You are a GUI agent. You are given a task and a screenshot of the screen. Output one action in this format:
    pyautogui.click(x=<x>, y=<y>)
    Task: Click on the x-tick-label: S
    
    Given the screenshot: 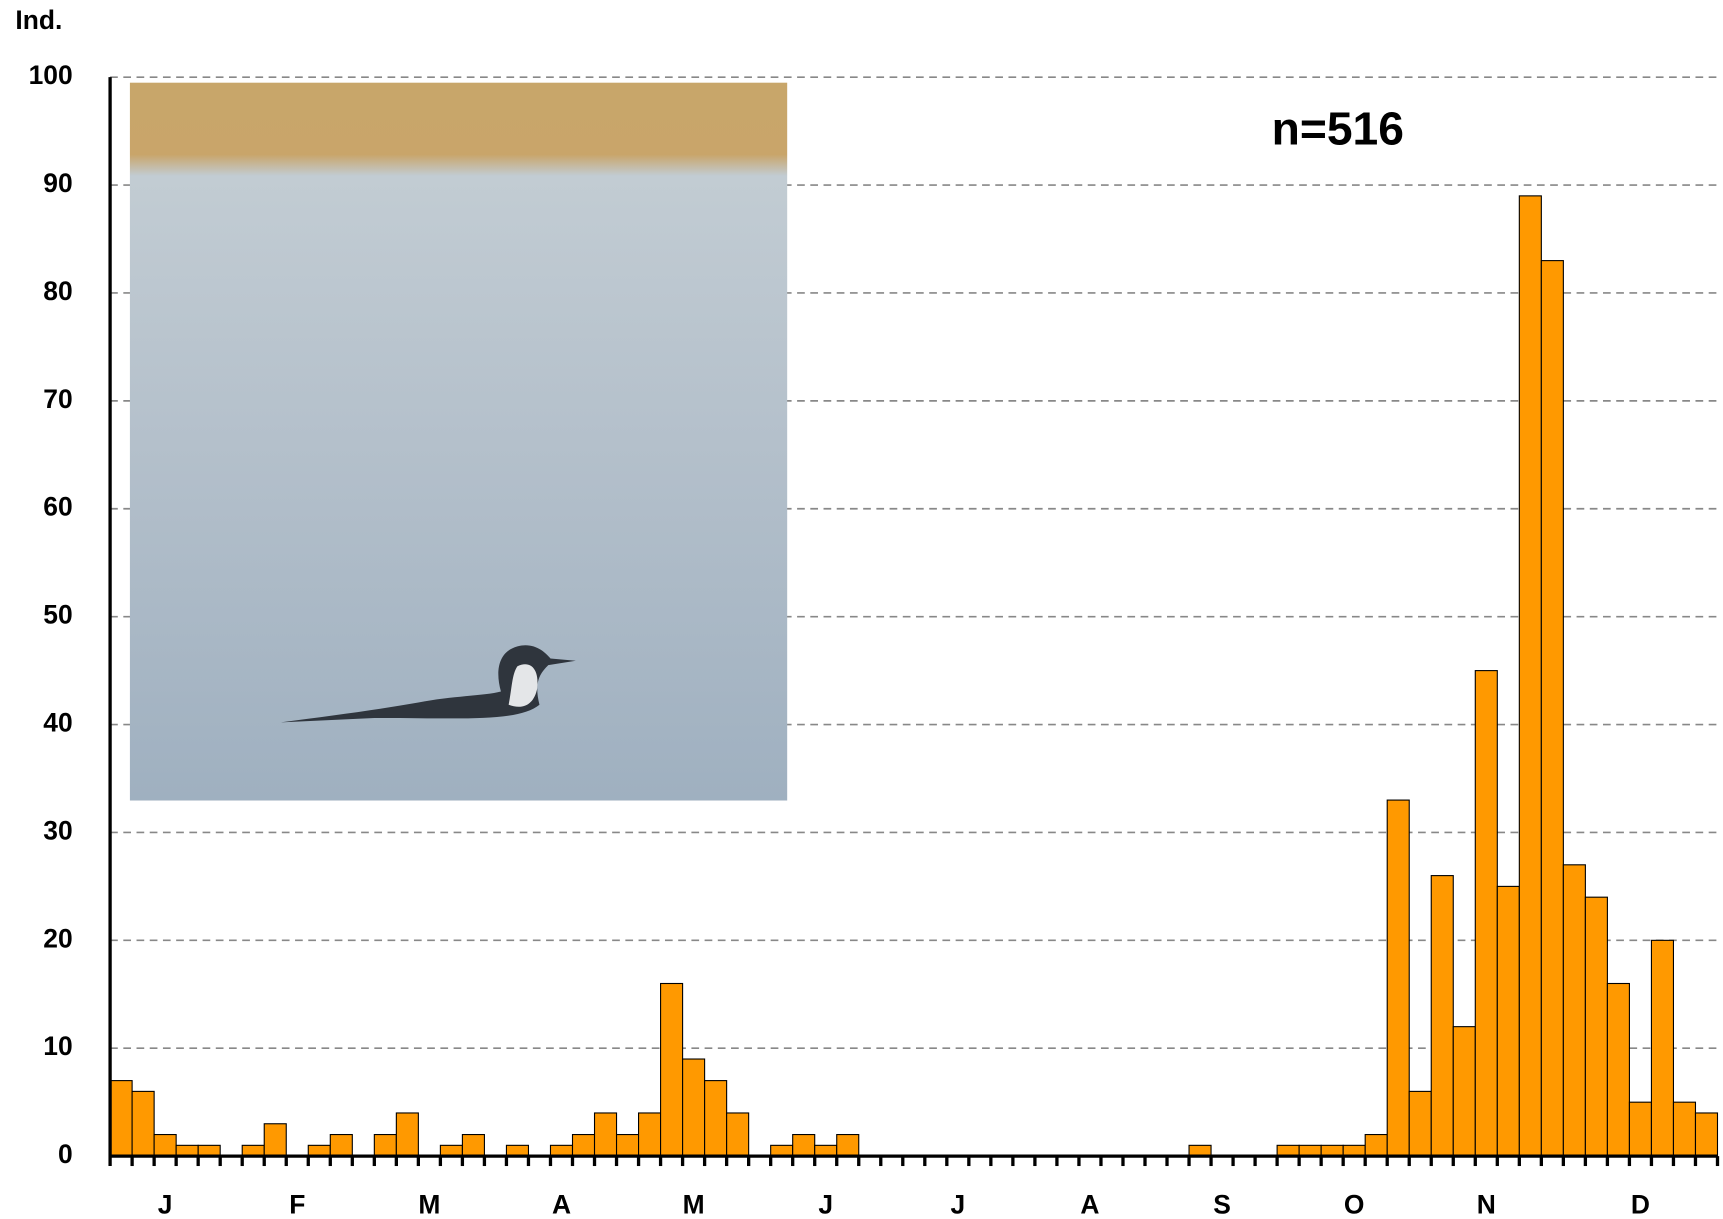 What is the action you would take?
    pyautogui.click(x=1222, y=1204)
    